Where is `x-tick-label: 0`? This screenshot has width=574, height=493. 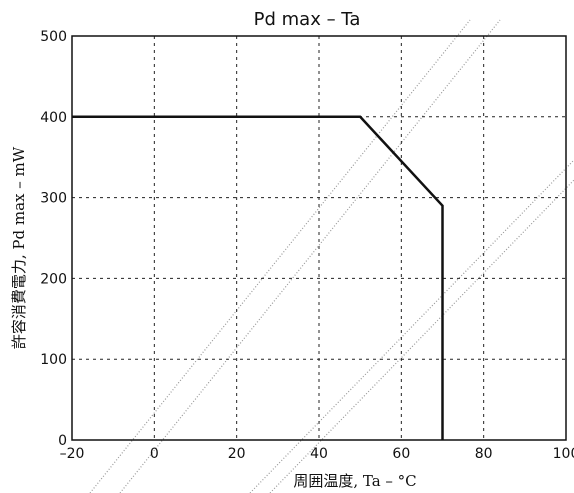
x-tick-label: 0 is located at coordinates (154, 454).